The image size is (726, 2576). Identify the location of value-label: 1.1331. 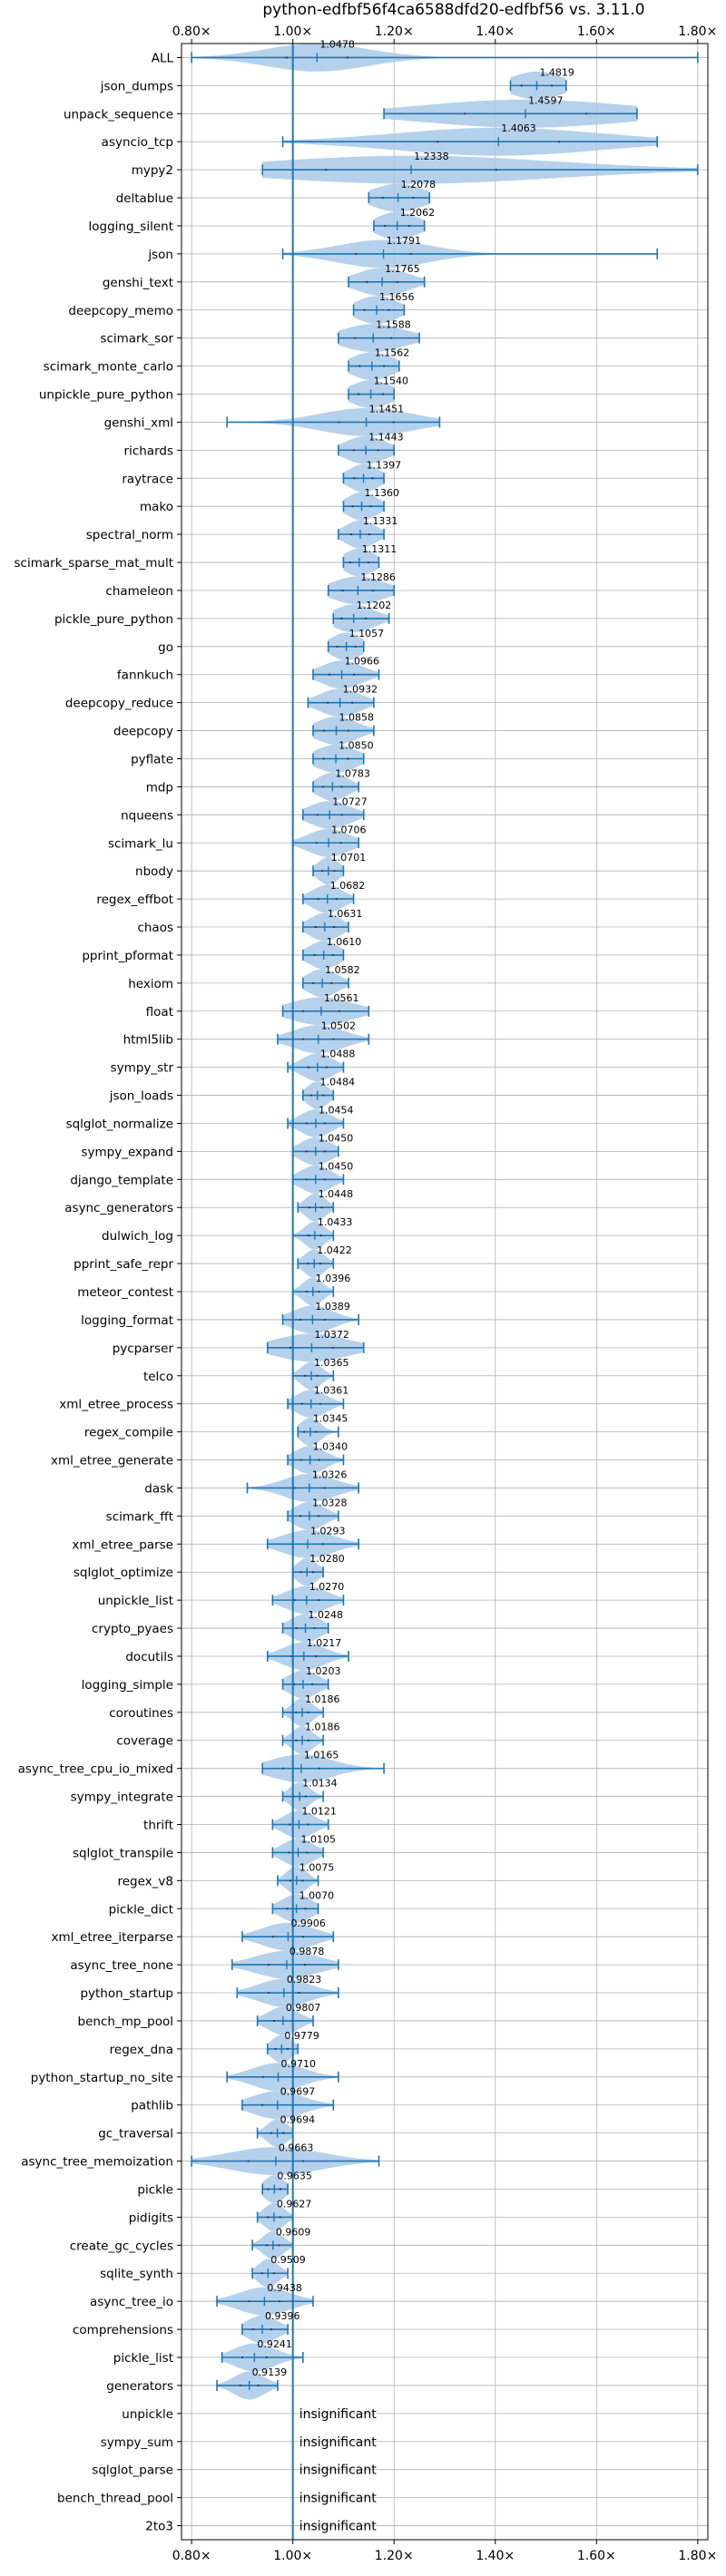
(380, 521).